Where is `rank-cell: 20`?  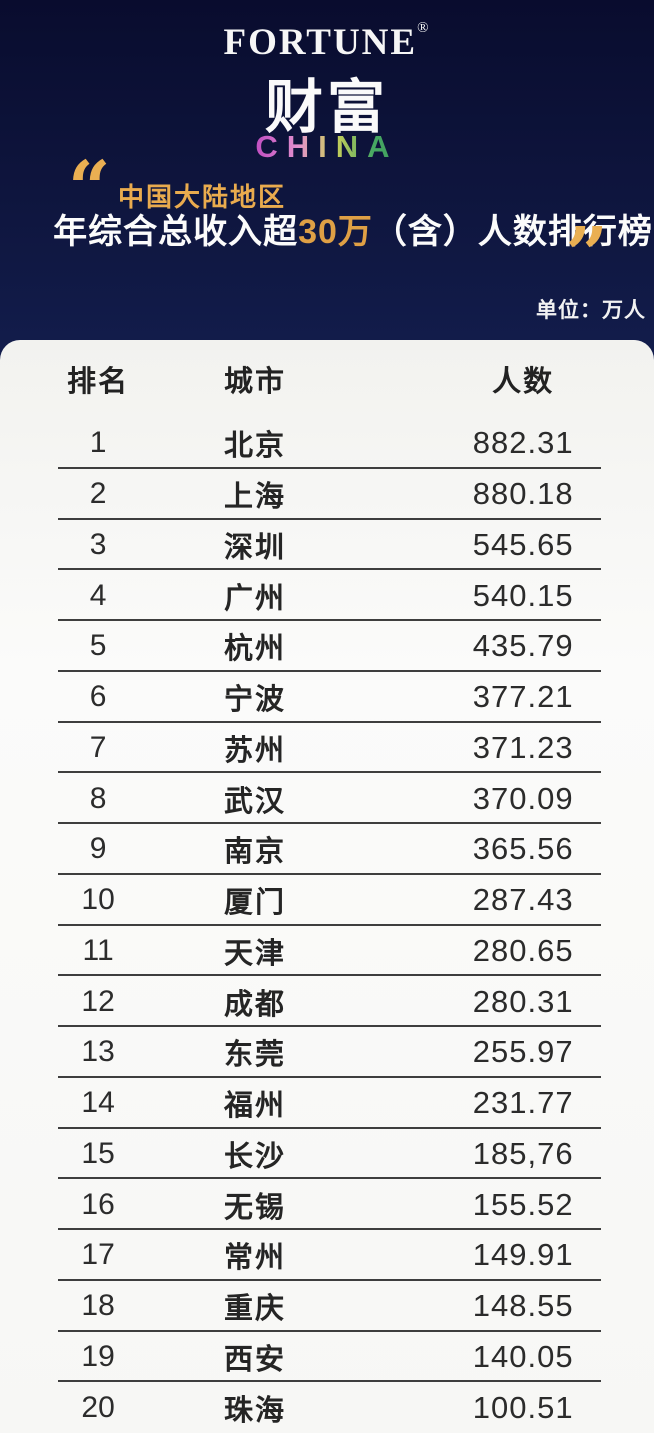 rank-cell: 20 is located at coordinates (98, 1407).